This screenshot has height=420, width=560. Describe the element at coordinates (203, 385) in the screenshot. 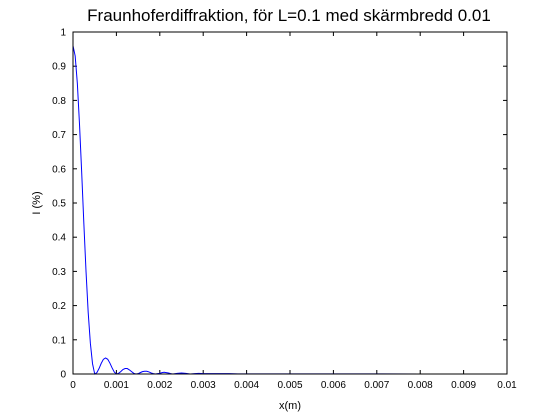

I see `x-tick-label: 0.003` at that location.